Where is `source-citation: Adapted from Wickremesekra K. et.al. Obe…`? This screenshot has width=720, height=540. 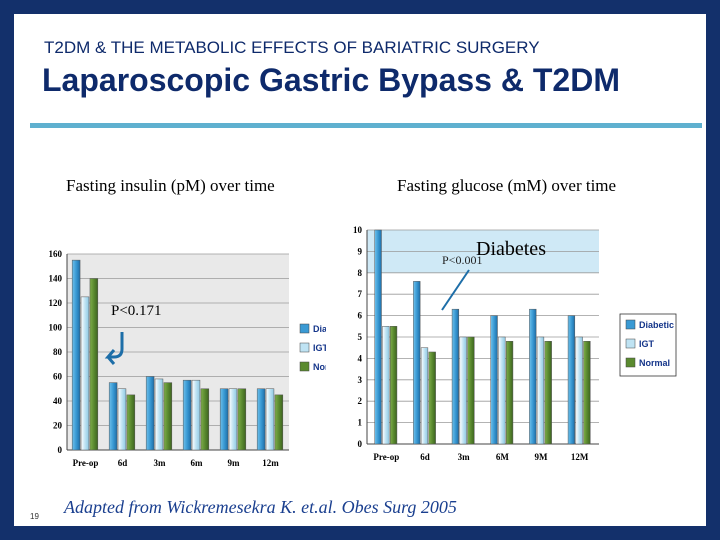
source-citation: Adapted from Wickremesekra K. et.al. Obe… is located at coordinates (260, 507).